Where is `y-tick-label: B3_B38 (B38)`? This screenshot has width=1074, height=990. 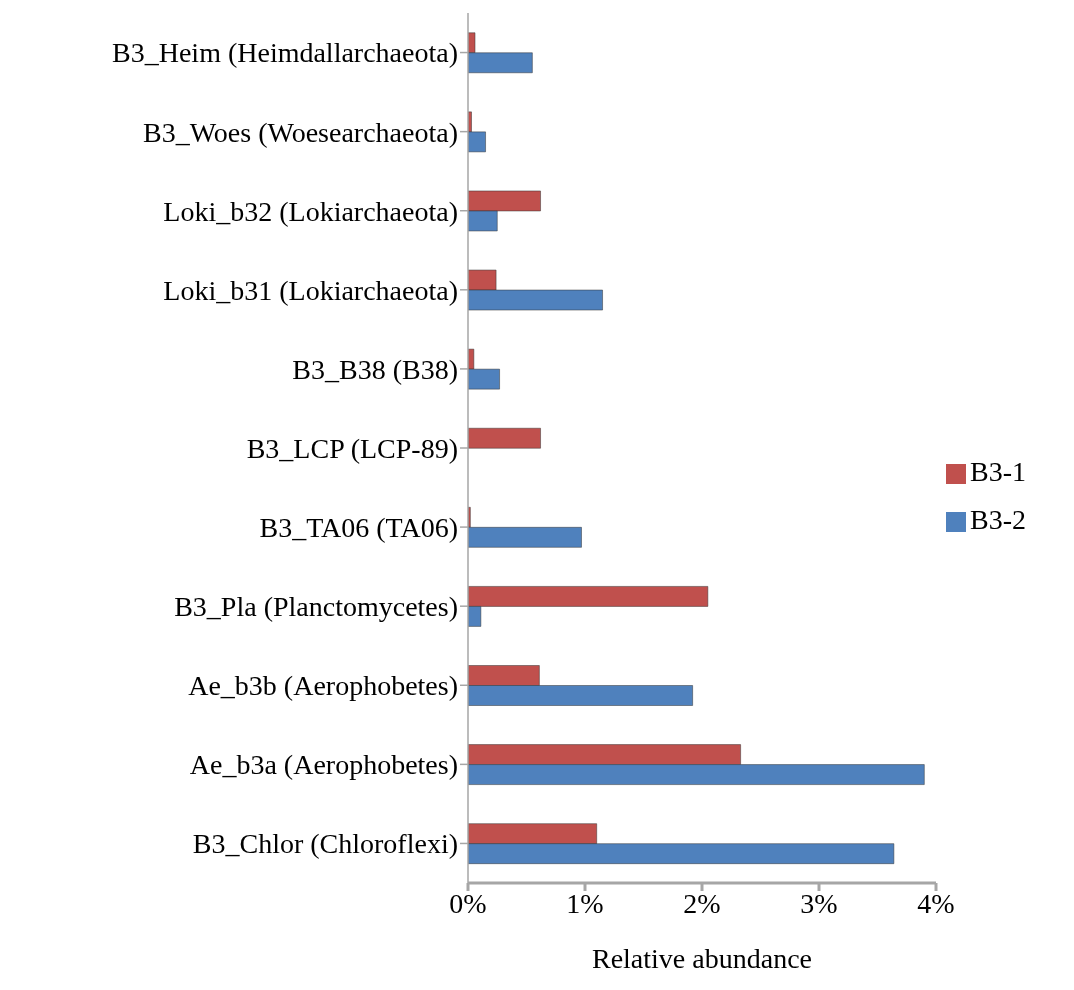 y-tick-label: B3_B38 (B38) is located at coordinates (375, 369).